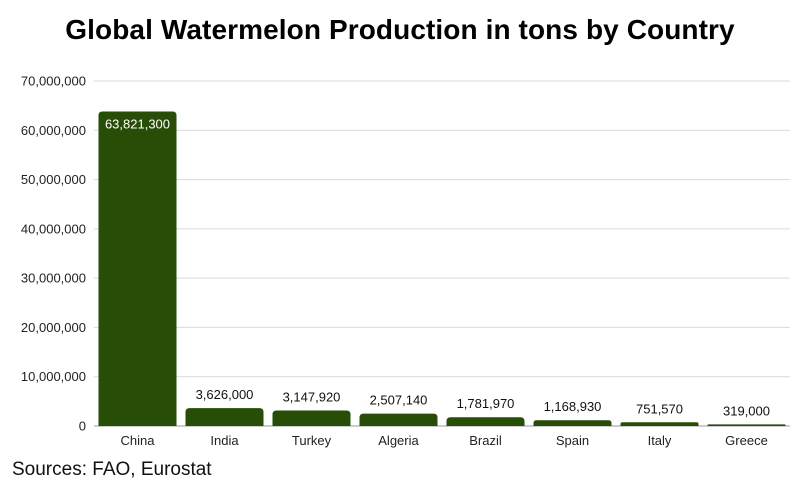  Describe the element at coordinates (53, 130) in the screenshot. I see `y-tick-label: 60,000,000` at that location.